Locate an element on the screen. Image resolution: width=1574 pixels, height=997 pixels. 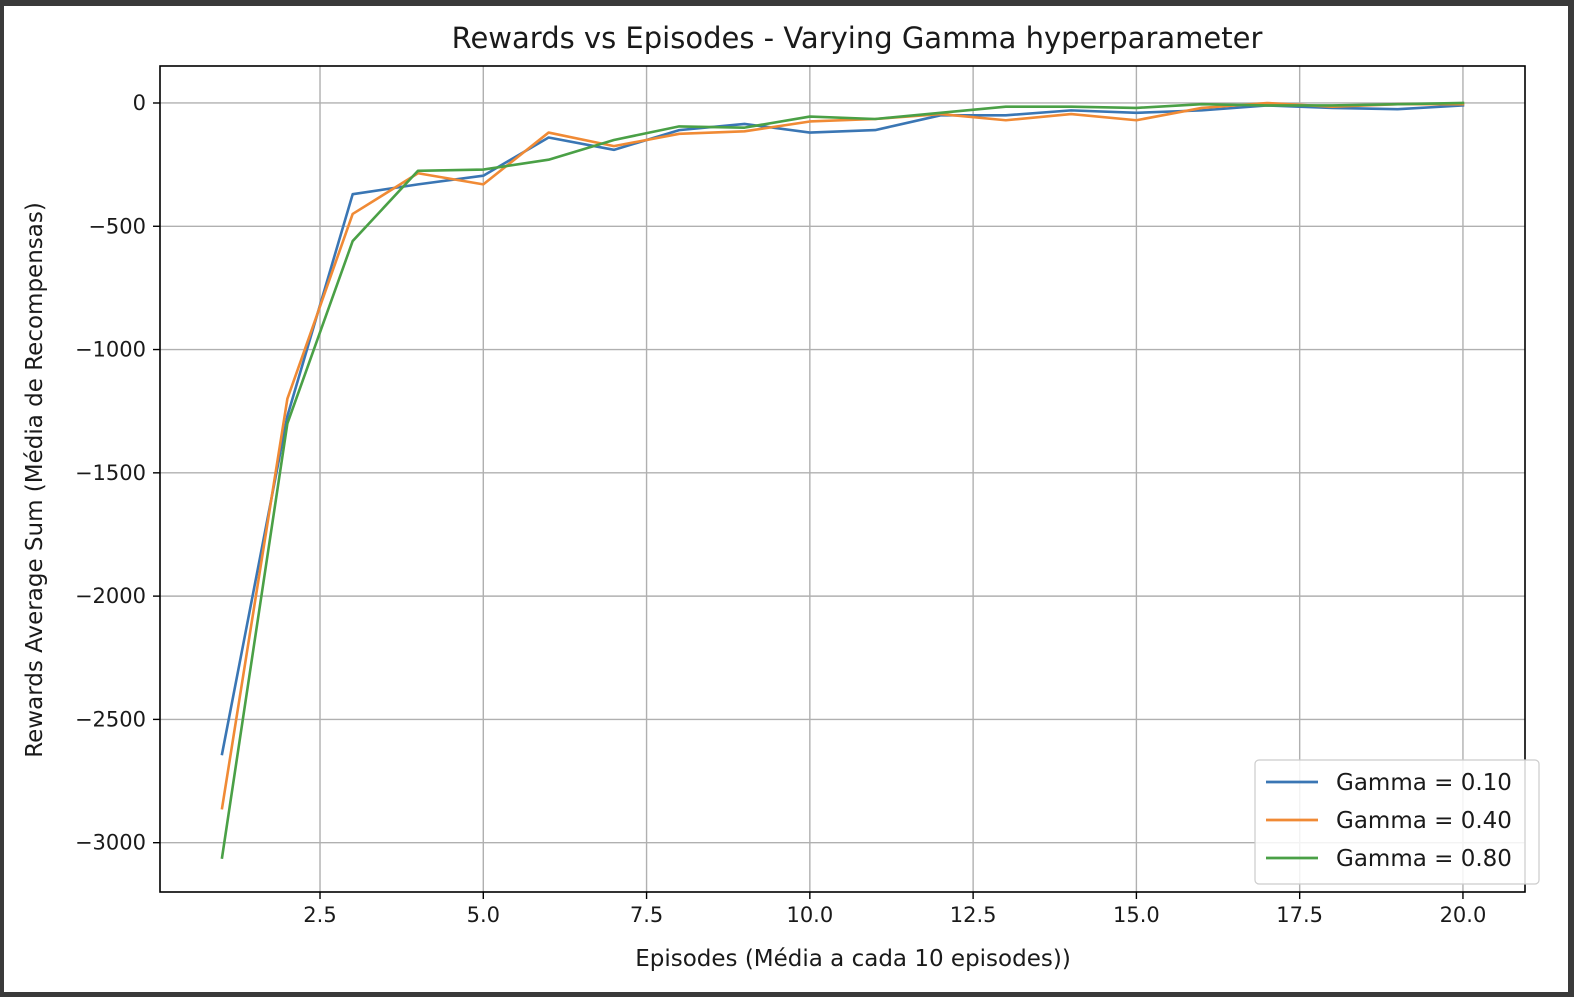
y-tick-label: −1500 is located at coordinates (110, 473).